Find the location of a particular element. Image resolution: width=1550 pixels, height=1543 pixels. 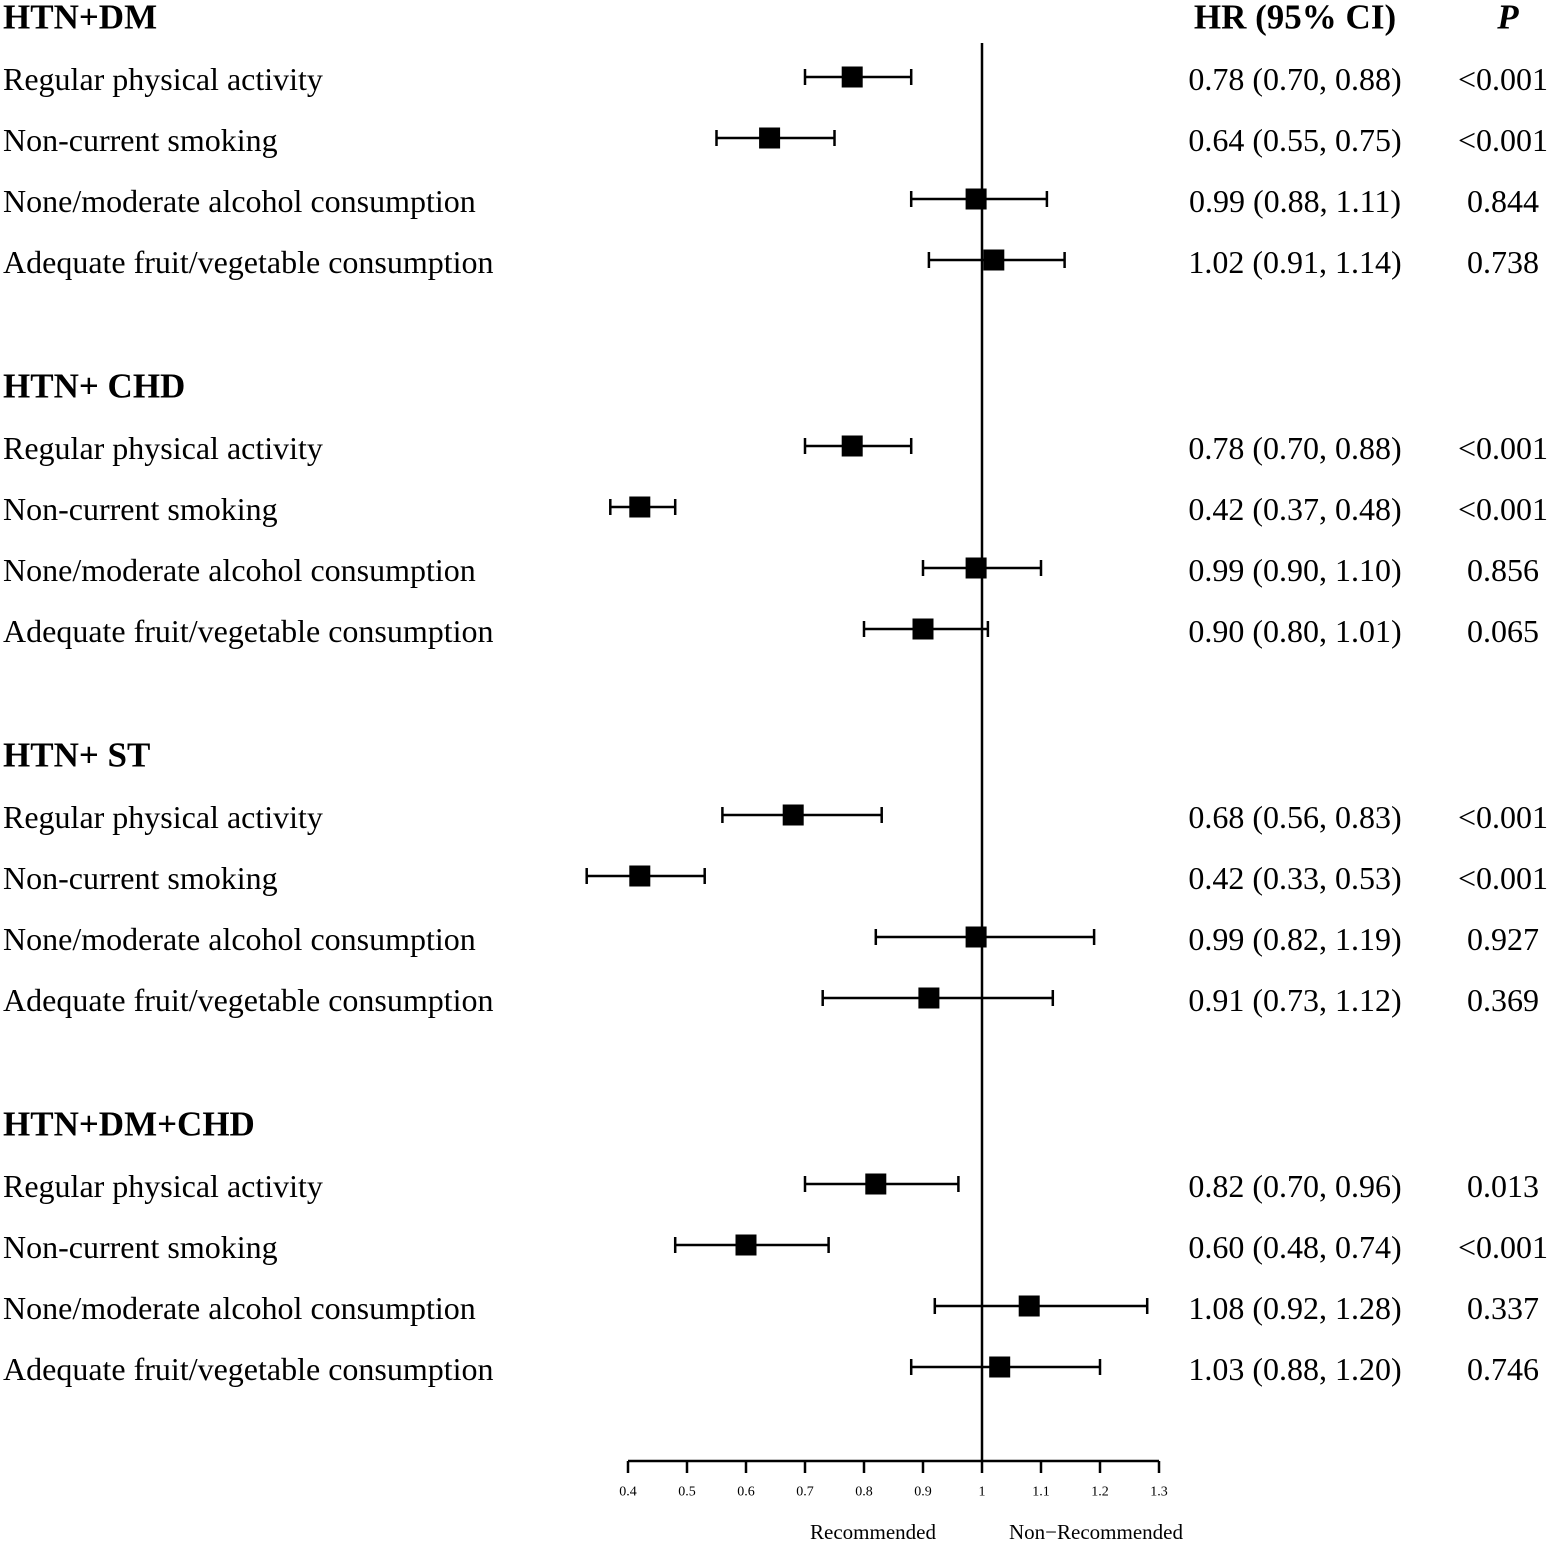

p-value: 0.927 is located at coordinates (1503, 939).